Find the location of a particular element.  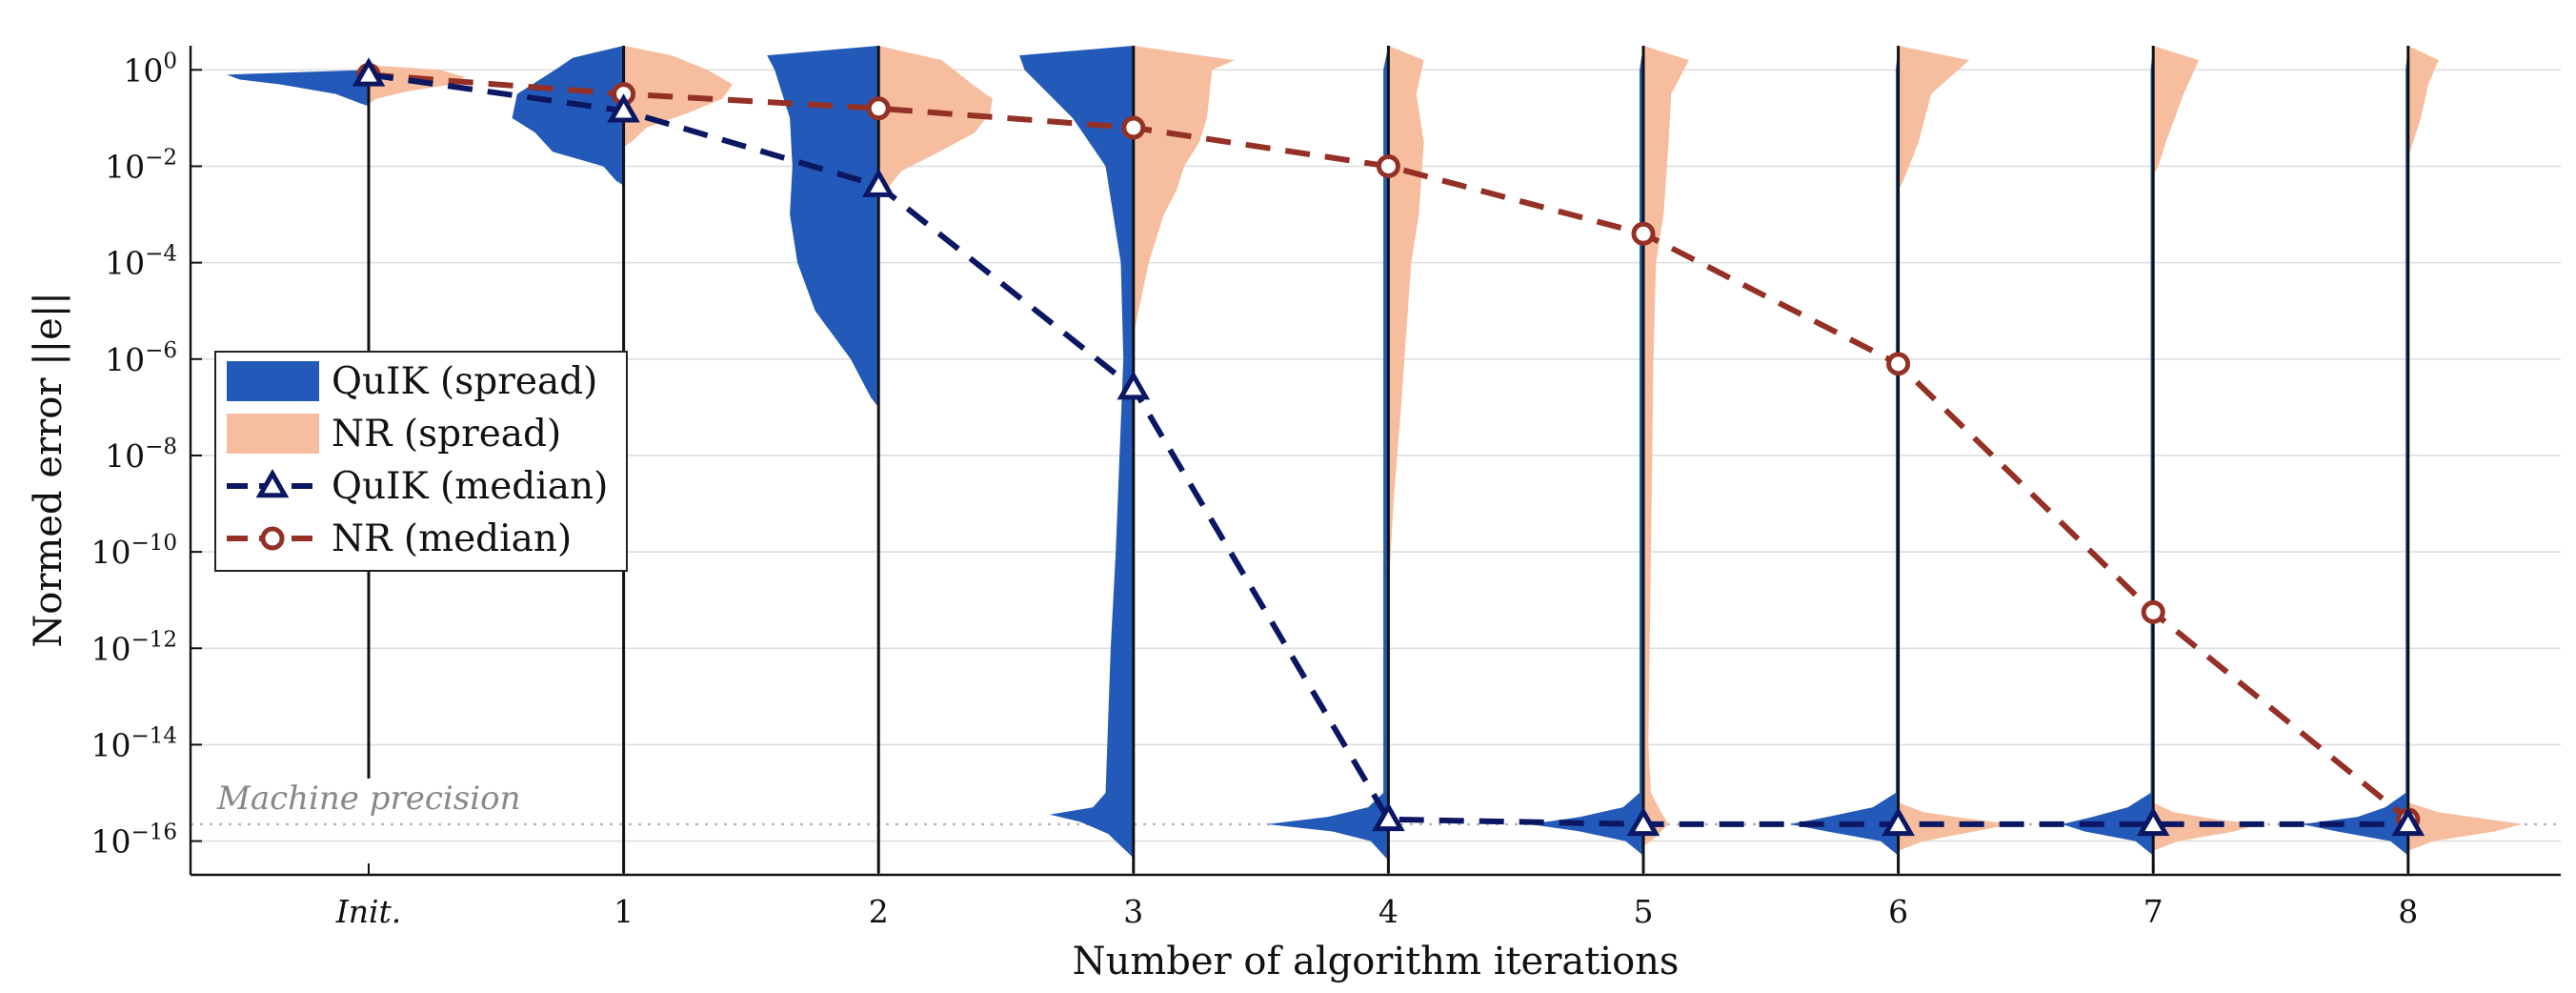

legend-label: QuIK (spread) is located at coordinates (464, 382).